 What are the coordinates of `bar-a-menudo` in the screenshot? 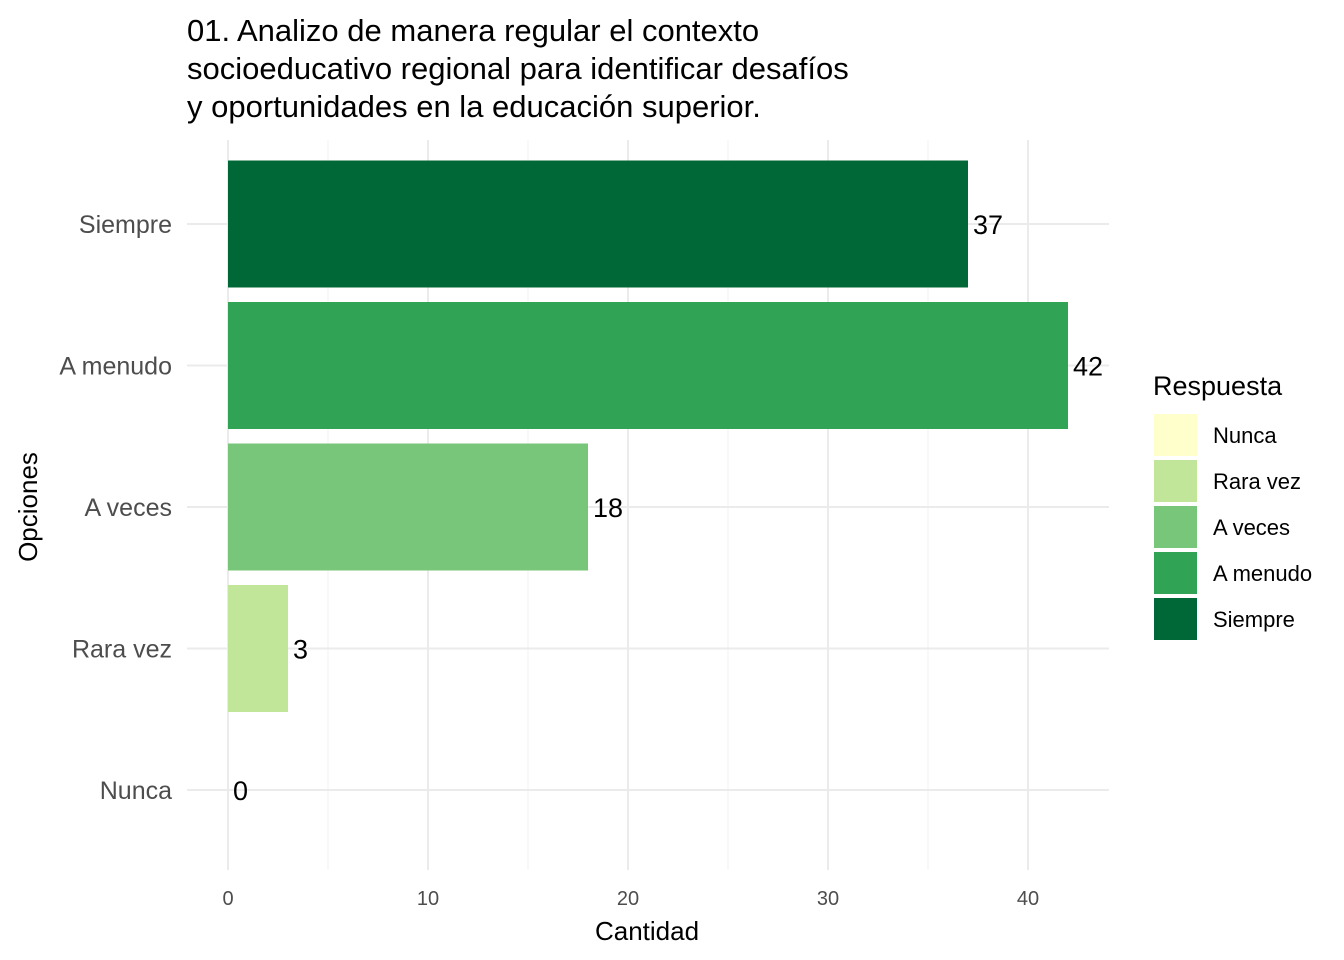 It's located at (648, 365).